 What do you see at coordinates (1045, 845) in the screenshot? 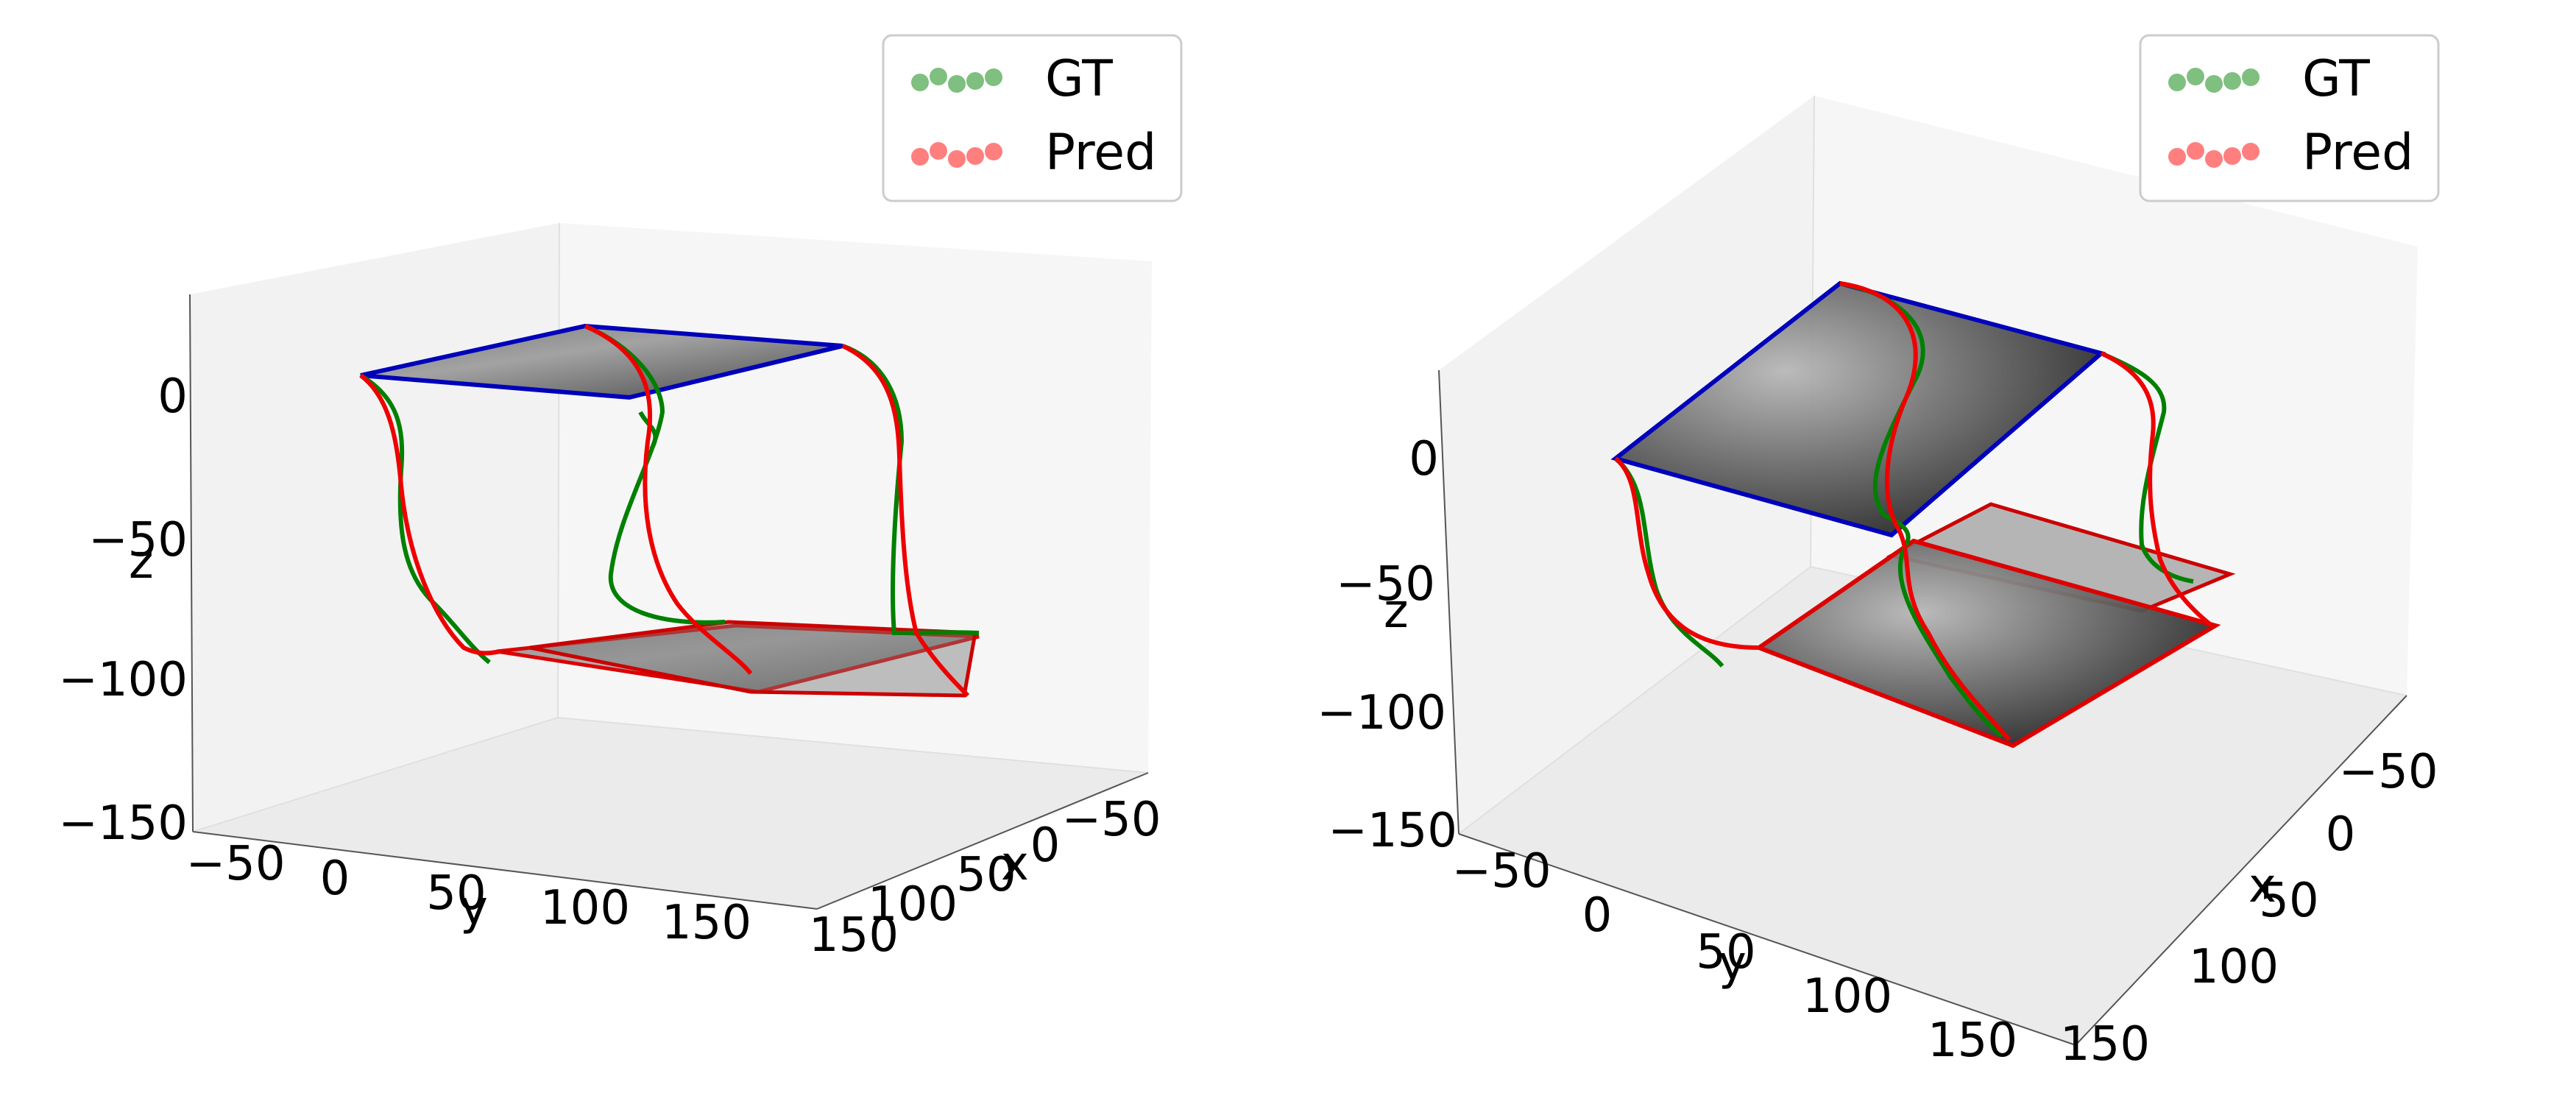
I see `left-x-tick-3: 0` at bounding box center [1045, 845].